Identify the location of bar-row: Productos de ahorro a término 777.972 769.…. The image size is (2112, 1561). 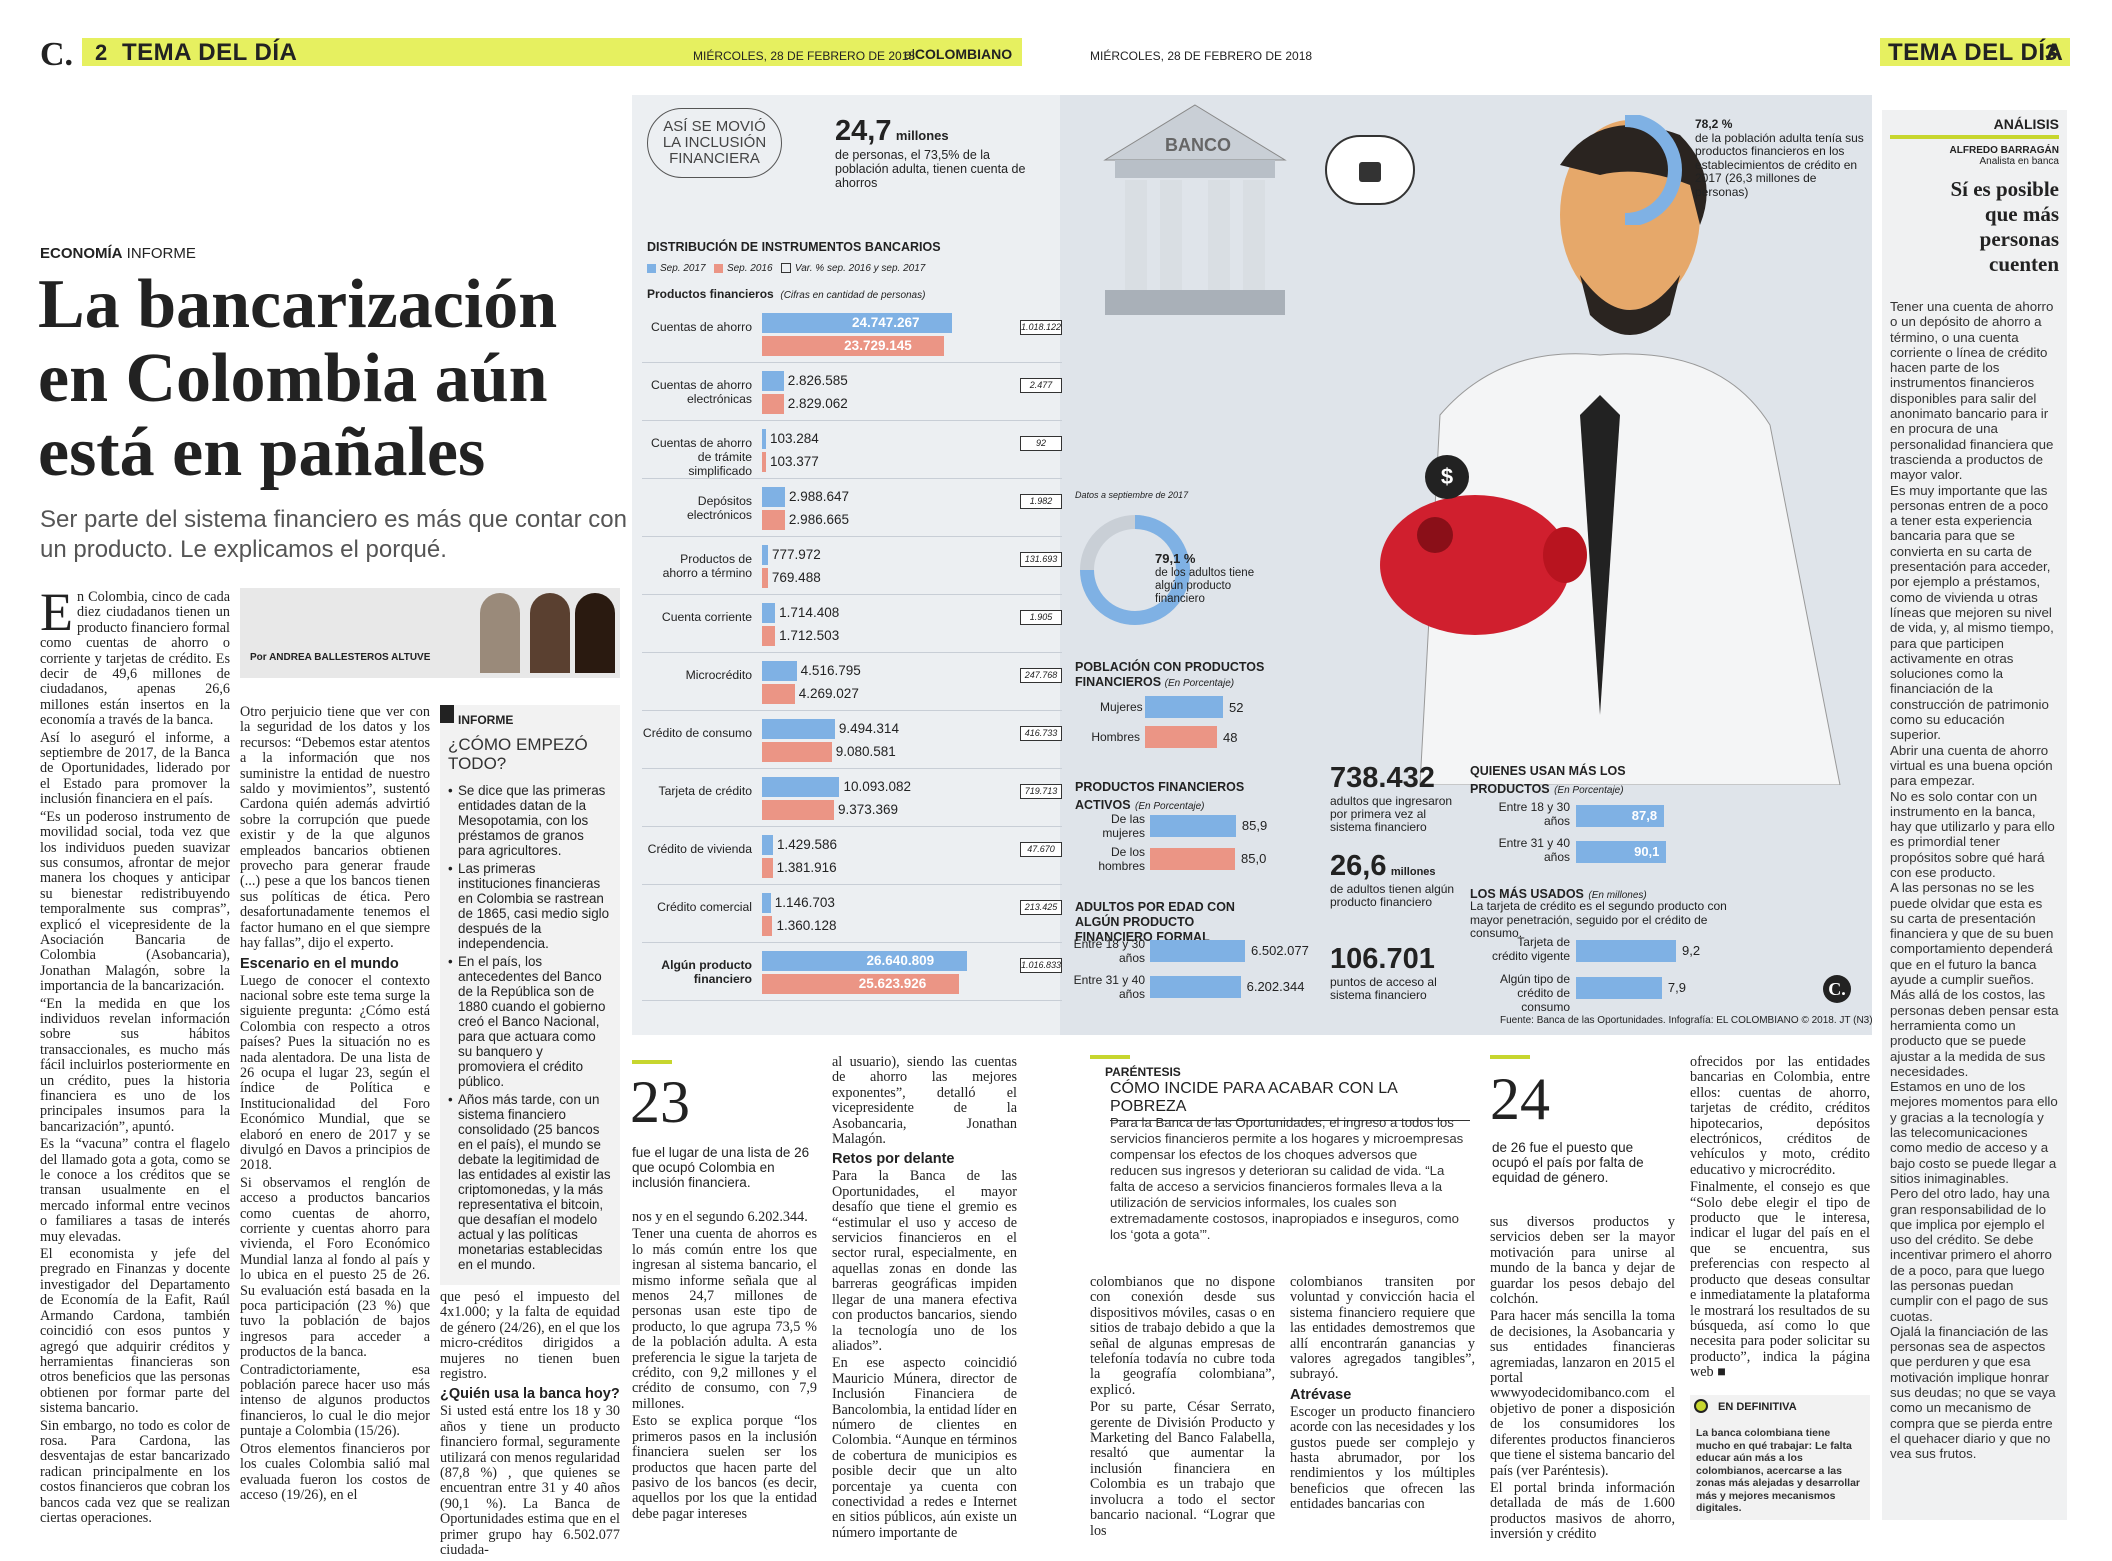
(852, 566).